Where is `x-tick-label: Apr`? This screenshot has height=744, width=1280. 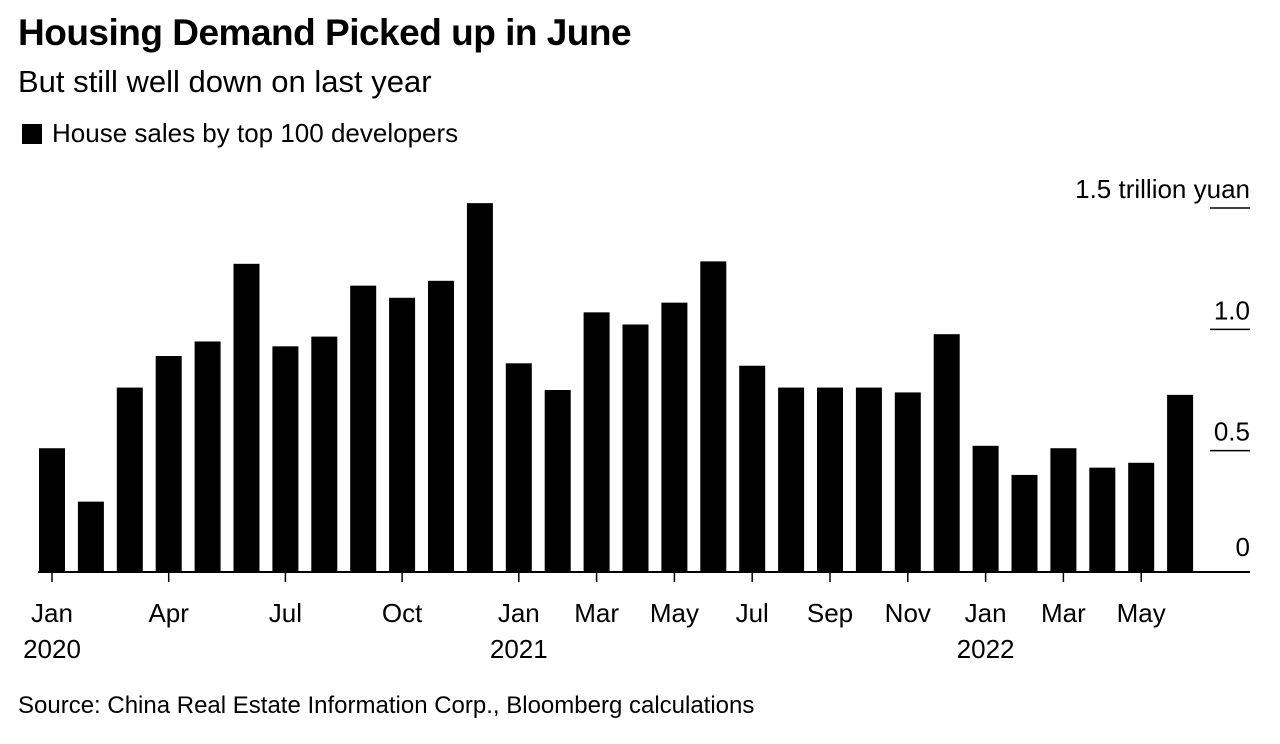 x-tick-label: Apr is located at coordinates (168, 613).